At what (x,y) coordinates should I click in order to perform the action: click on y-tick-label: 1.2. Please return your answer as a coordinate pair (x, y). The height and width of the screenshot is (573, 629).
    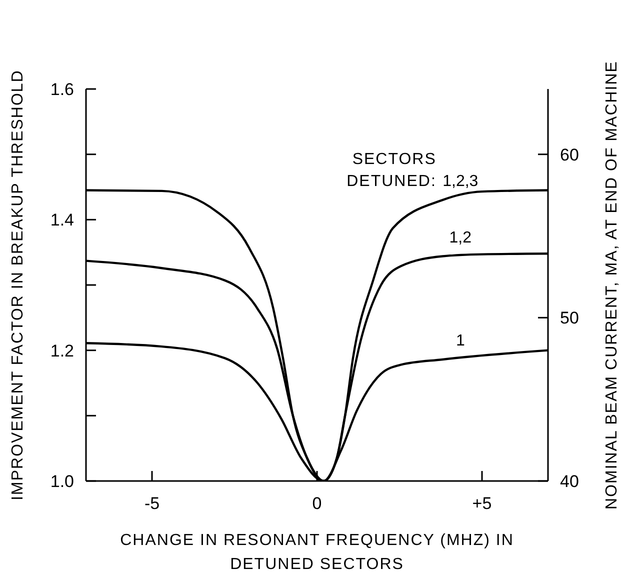
    Looking at the image, I should click on (62, 350).